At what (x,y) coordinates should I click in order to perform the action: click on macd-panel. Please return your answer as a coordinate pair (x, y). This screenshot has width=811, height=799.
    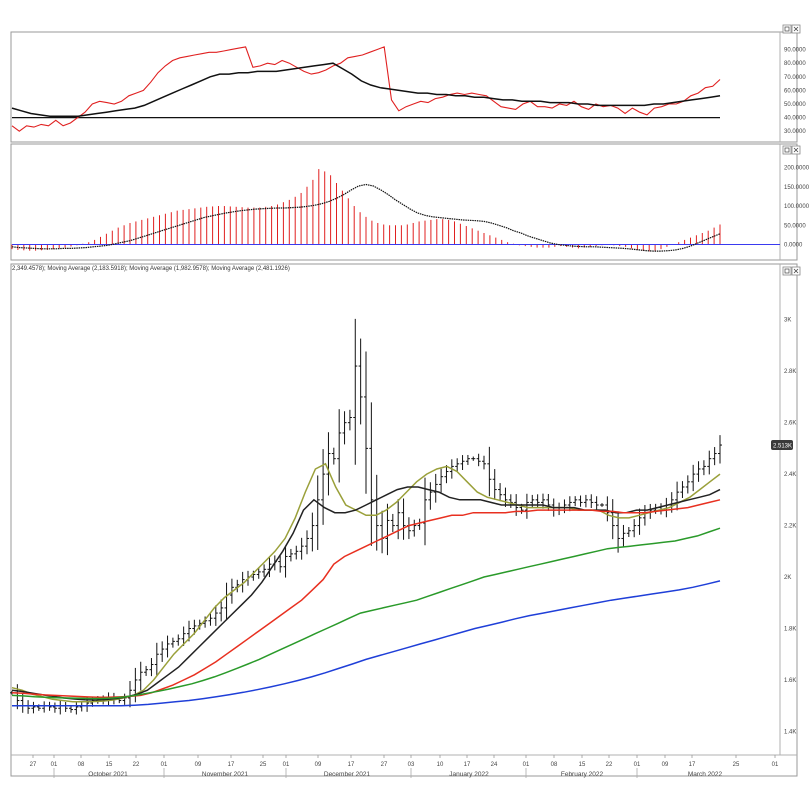
    Looking at the image, I should click on (404, 202).